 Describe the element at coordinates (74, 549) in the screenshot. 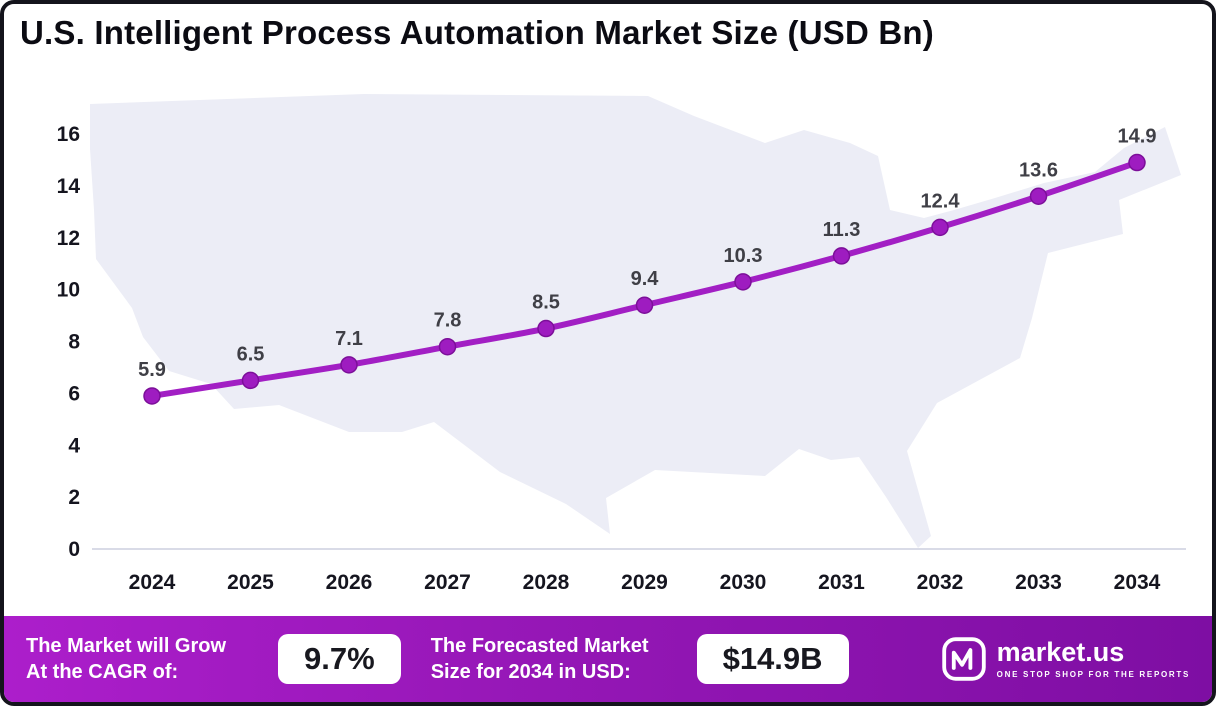

I see `y-axis-tick-label: 0` at that location.